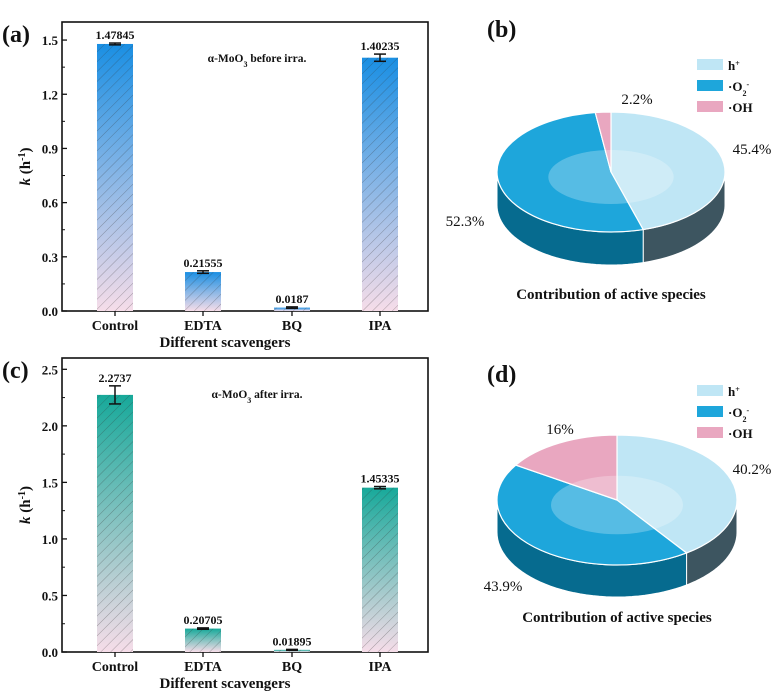 Image resolution: width=780 pixels, height=693 pixels. Describe the element at coordinates (501, 375) in the screenshot. I see `panel-label: (d)` at that location.